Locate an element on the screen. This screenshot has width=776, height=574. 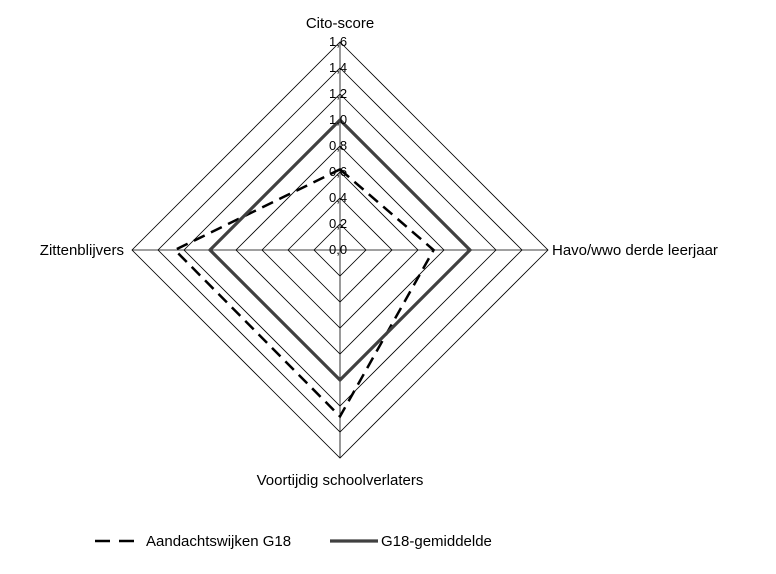
tick-label: 0,2 is located at coordinates (338, 223).